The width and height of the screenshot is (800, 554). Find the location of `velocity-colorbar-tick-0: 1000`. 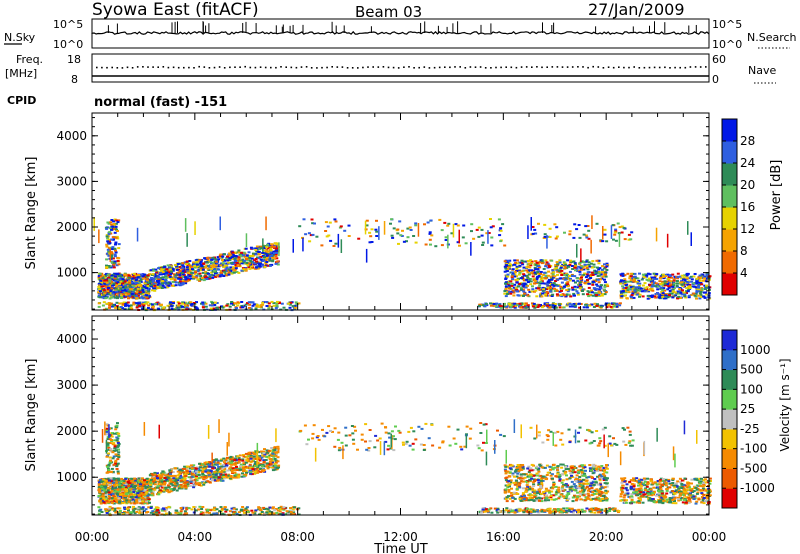

velocity-colorbar-tick-0: 1000 is located at coordinates (755, 350).